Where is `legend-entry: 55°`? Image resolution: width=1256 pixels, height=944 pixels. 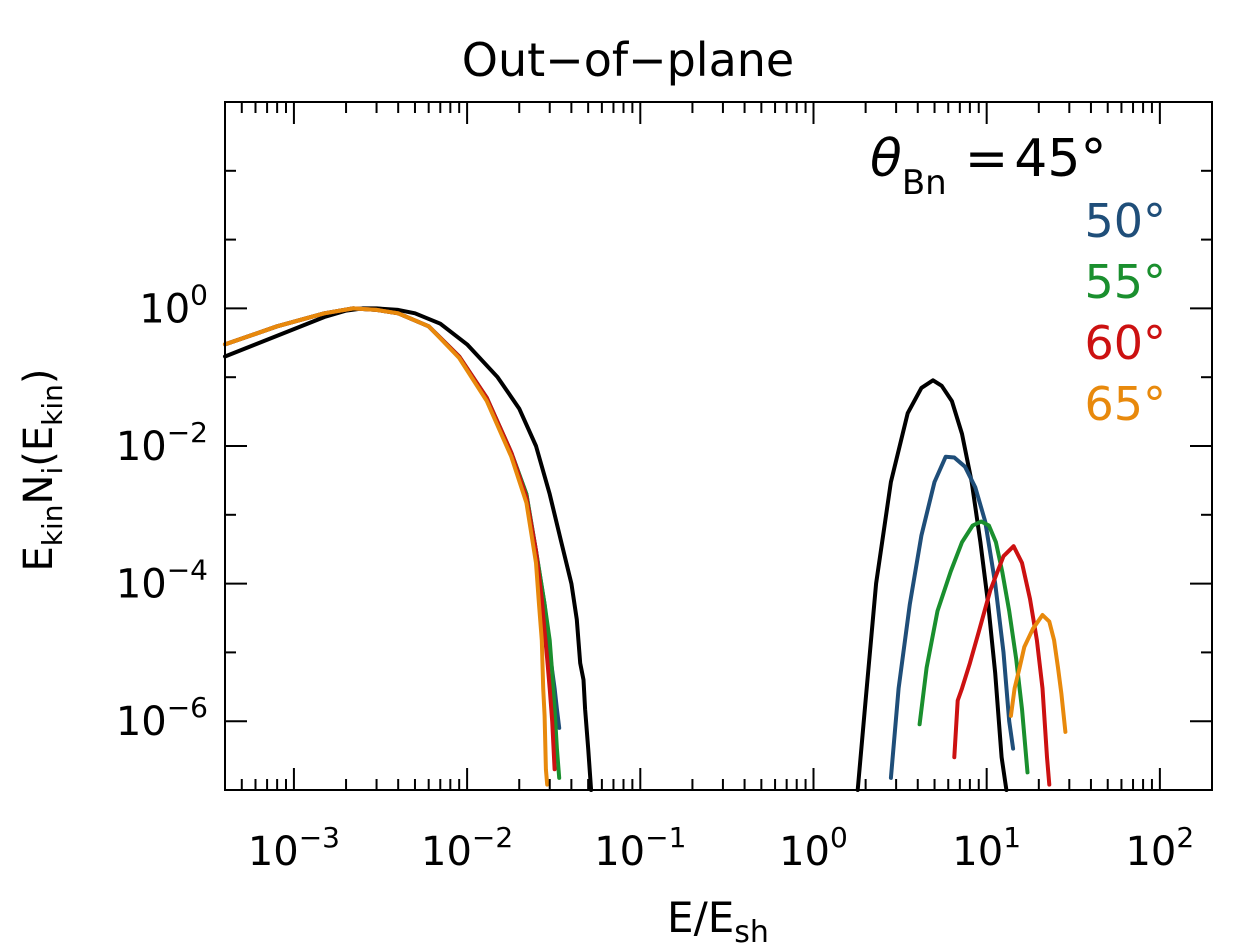 legend-entry: 55° is located at coordinates (1125, 282).